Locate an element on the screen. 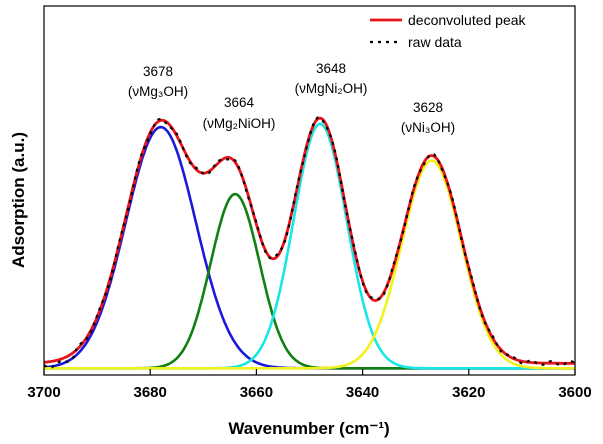 The height and width of the screenshot is (444, 603). peak-label-number-3627: 3628 is located at coordinates (428, 107).